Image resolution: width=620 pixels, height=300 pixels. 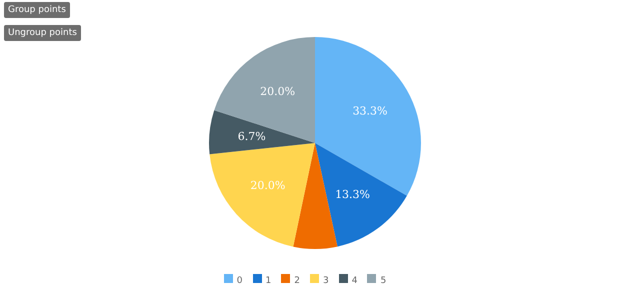 What do you see at coordinates (42, 33) in the screenshot?
I see `button: Ungroup points` at bounding box center [42, 33].